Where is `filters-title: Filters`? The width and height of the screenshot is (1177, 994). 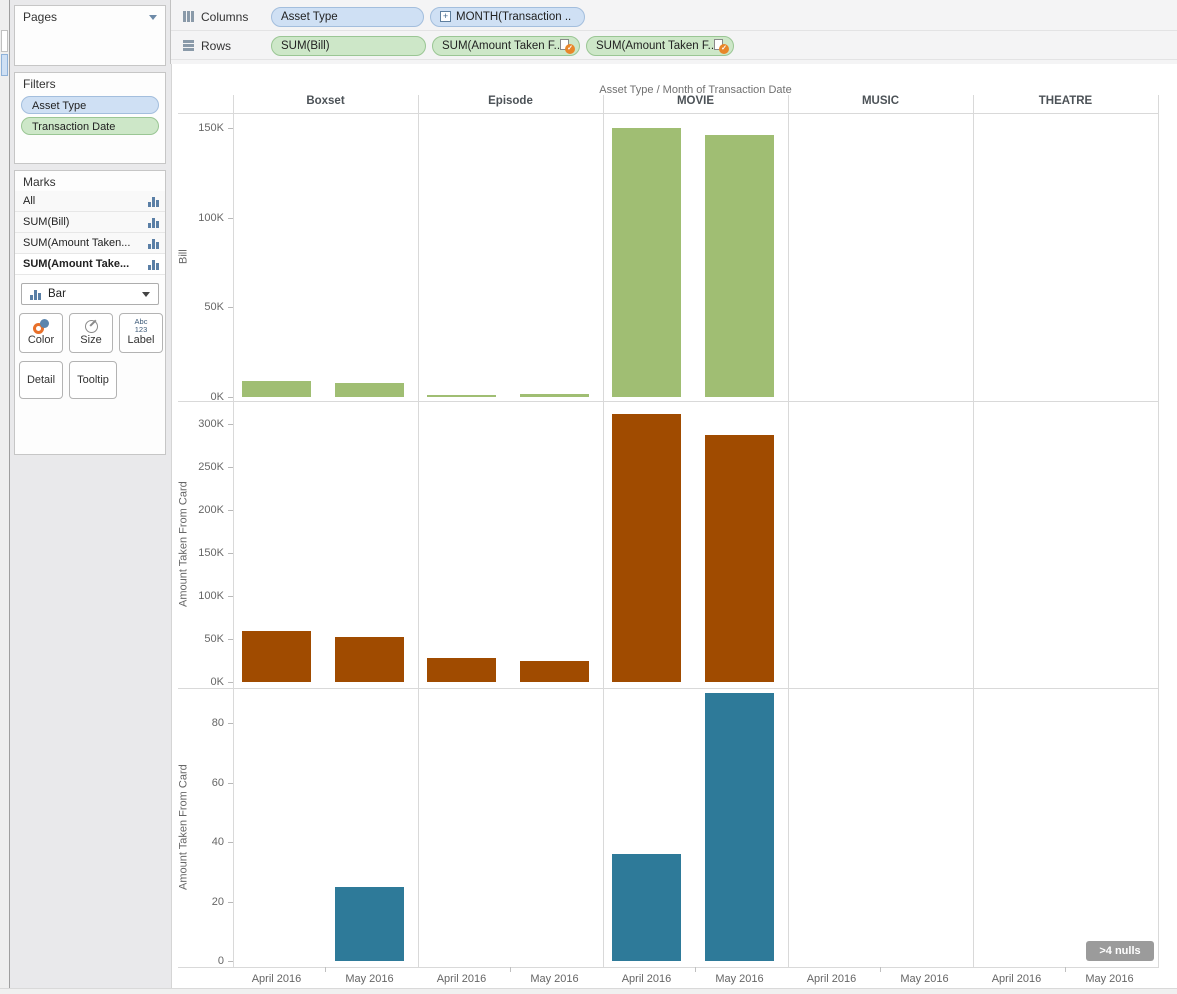 filters-title: Filters is located at coordinates (39, 84).